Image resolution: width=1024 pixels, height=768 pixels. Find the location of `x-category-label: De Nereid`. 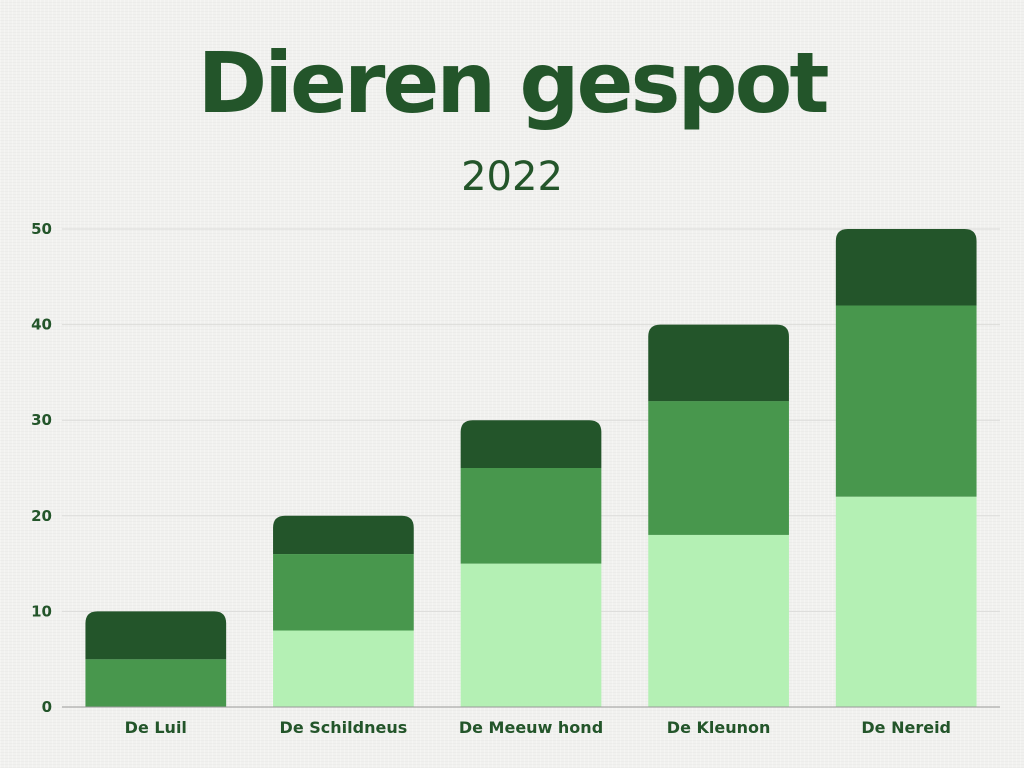

x-category-label: De Nereid is located at coordinates (906, 727).